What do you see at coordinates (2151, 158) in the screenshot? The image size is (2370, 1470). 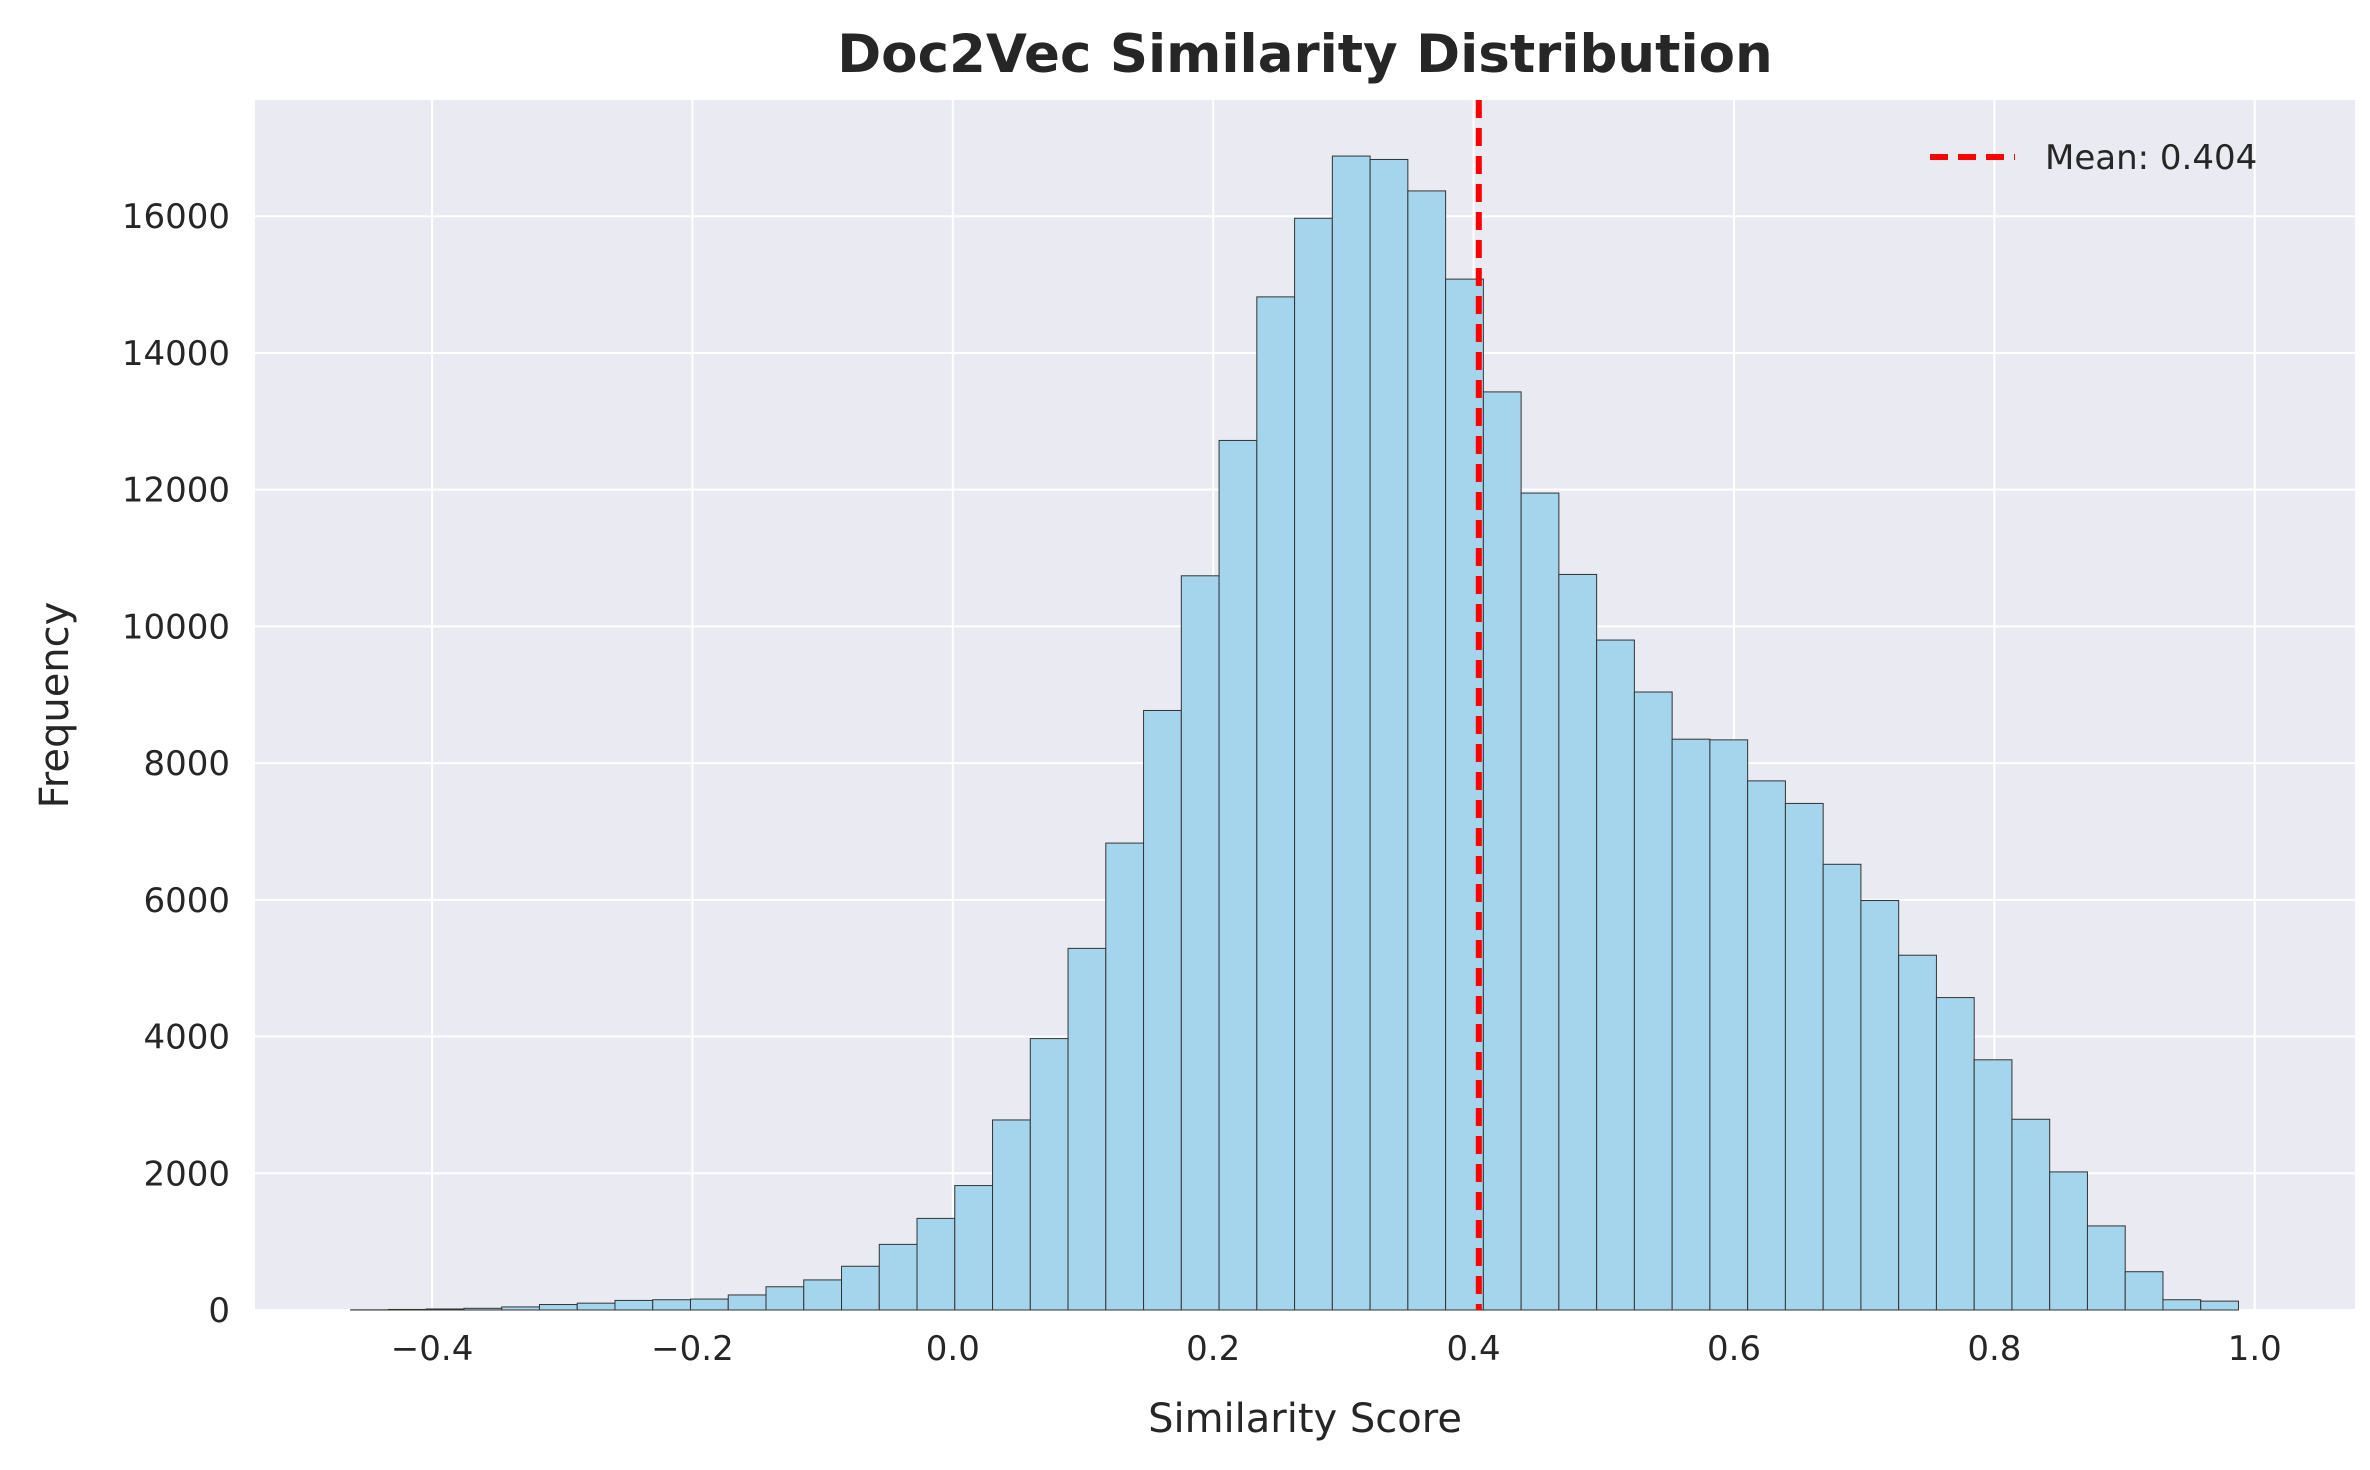 I see `legend-mean-label: Mean: 0.404` at bounding box center [2151, 158].